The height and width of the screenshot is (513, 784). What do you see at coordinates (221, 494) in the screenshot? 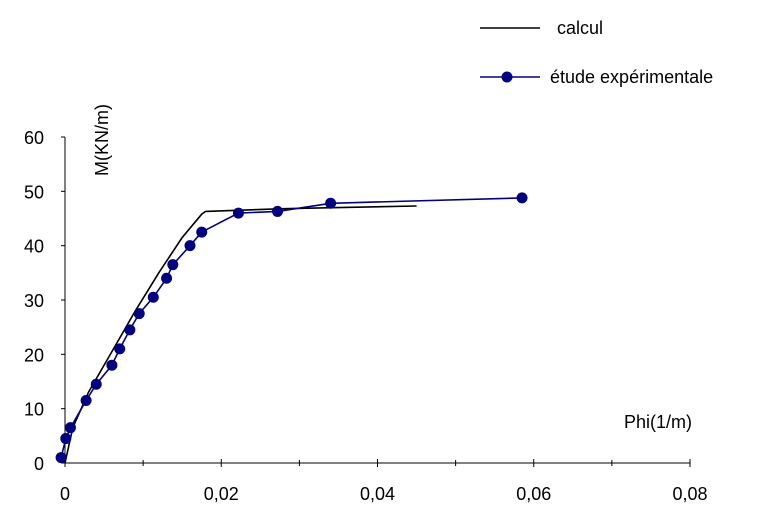
I see `x-tick-label: 0,02` at bounding box center [221, 494].